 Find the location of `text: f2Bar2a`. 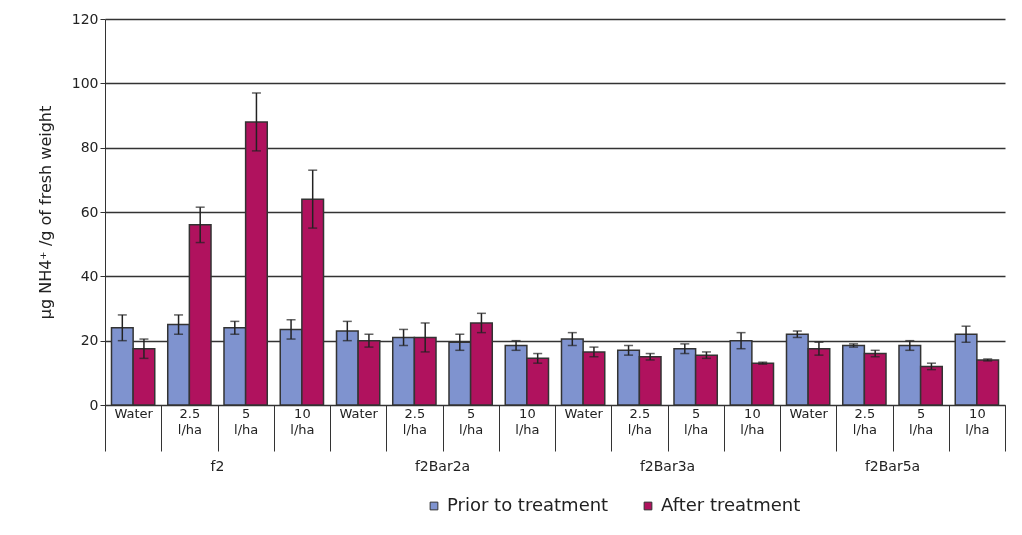

text: f2Bar2a is located at coordinates (442, 466).